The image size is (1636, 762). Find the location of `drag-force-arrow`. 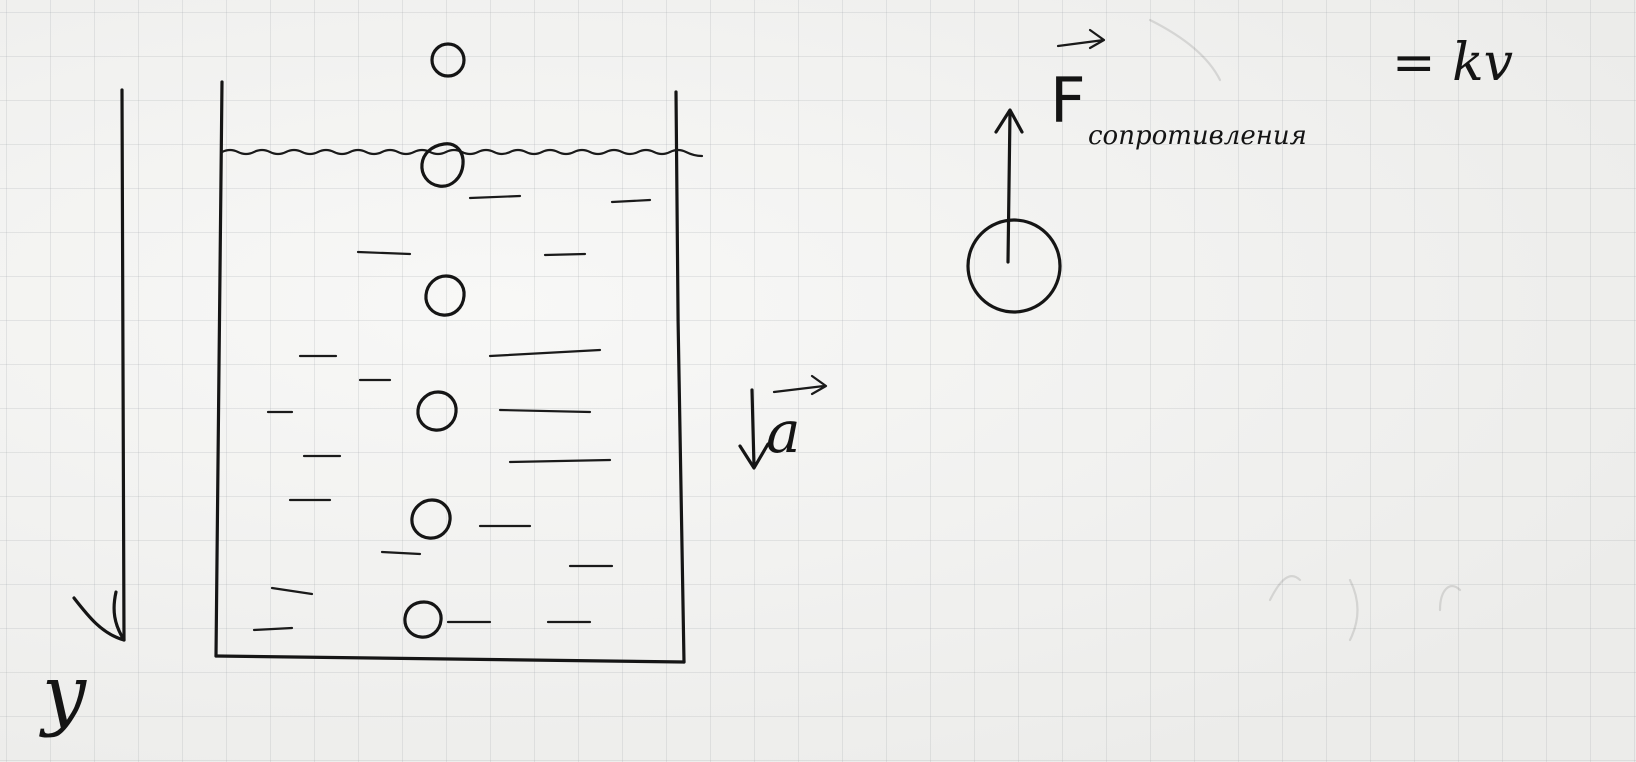

drag-force-arrow is located at coordinates (1009, 187).